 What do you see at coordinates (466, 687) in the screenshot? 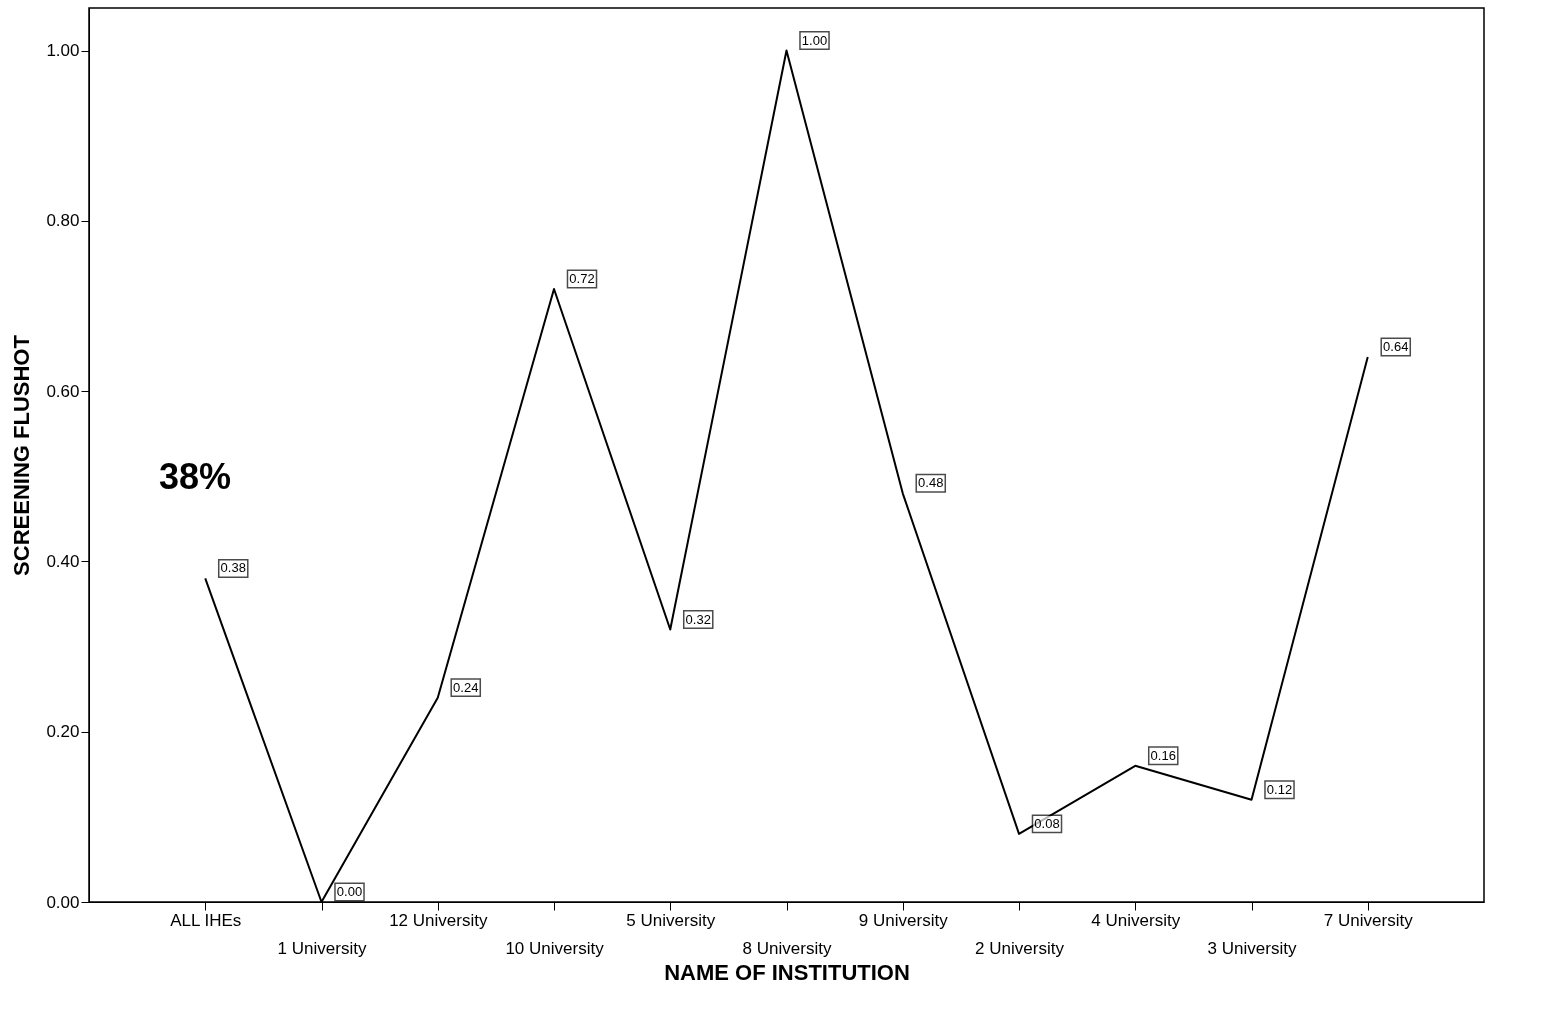
I see `data-label: 0.24` at bounding box center [466, 687].